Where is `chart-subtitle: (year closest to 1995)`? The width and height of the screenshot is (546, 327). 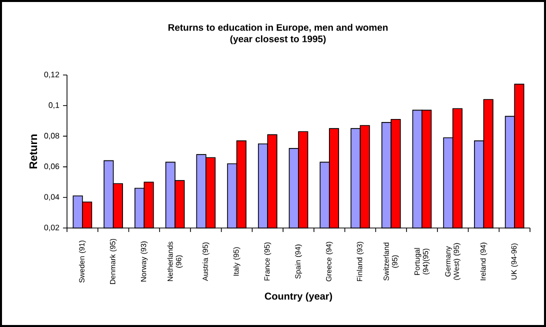
chart-subtitle: (year closest to 1995) is located at coordinates (278, 39).